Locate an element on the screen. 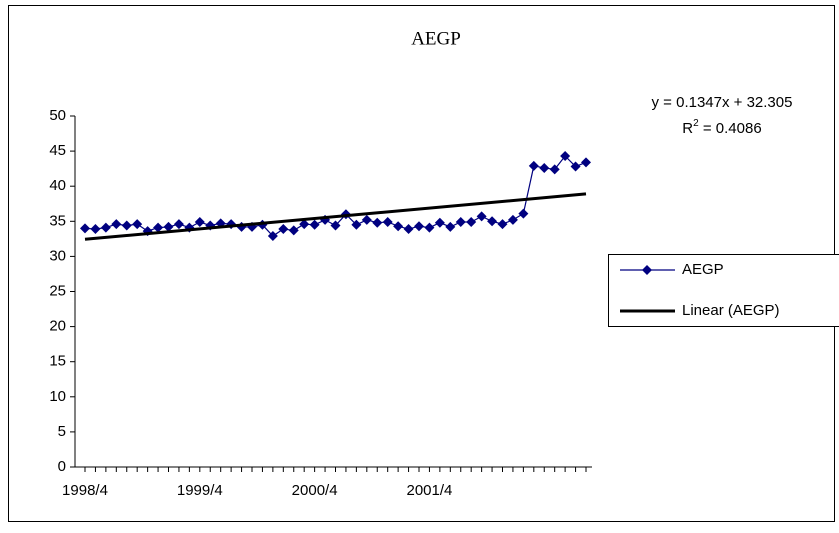 The height and width of the screenshot is (533, 839). y-tick-label: 35 is located at coordinates (57, 220).